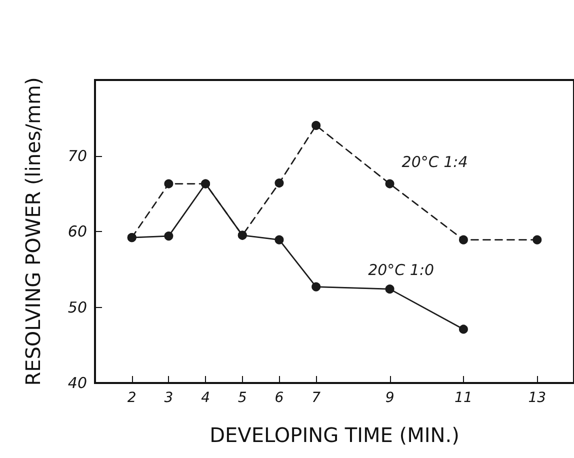 The image size is (574, 458). Describe the element at coordinates (131, 398) in the screenshot. I see `x-tick-label: 2` at that location.